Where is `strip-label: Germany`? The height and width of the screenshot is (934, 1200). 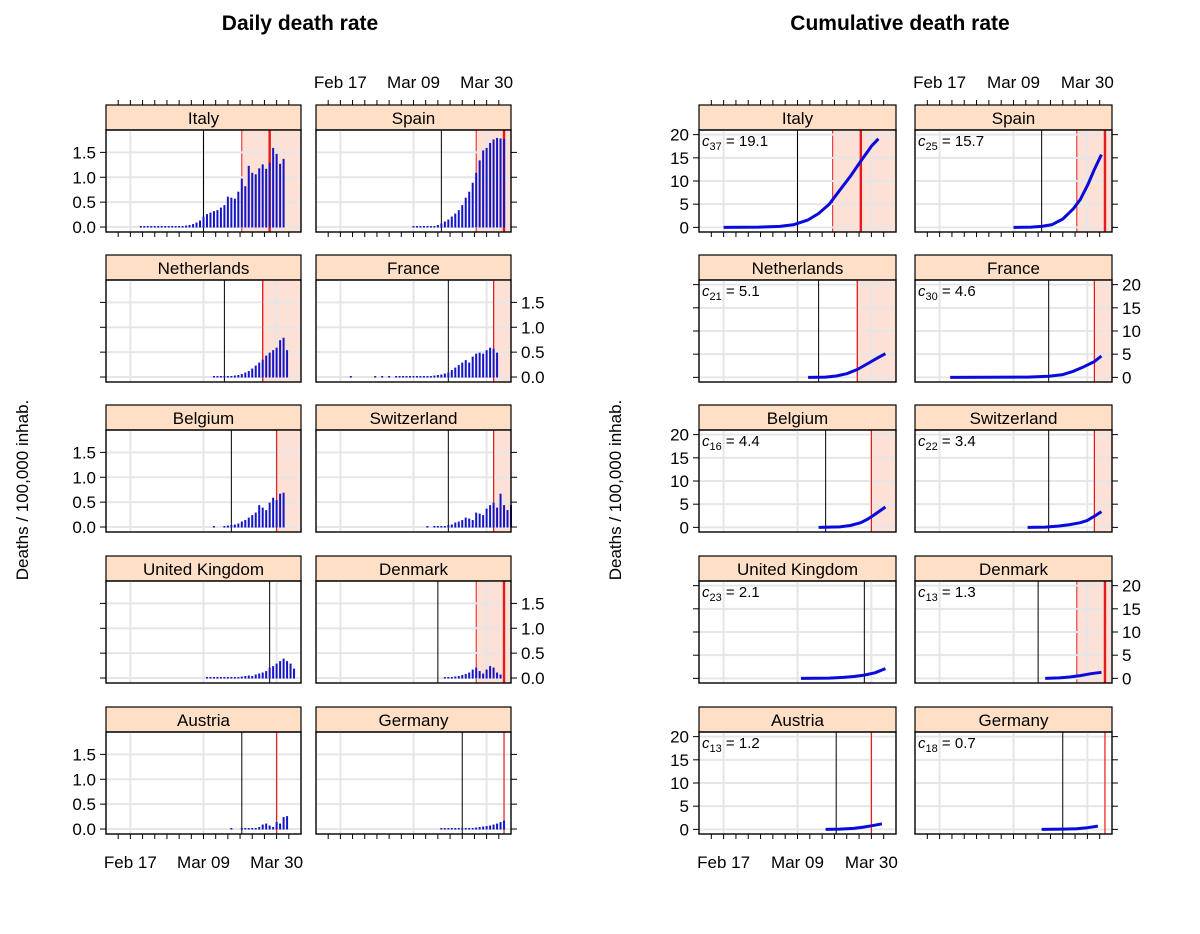 strip-label: Germany is located at coordinates (414, 720).